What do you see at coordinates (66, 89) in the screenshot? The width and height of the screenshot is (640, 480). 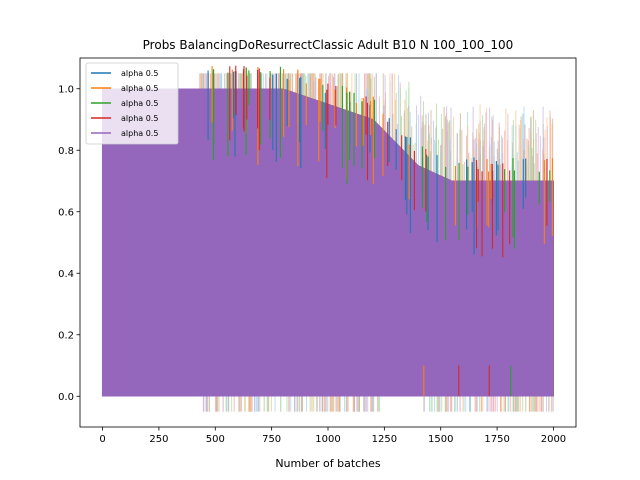 I see `y-tick-label: 1.0` at bounding box center [66, 89].